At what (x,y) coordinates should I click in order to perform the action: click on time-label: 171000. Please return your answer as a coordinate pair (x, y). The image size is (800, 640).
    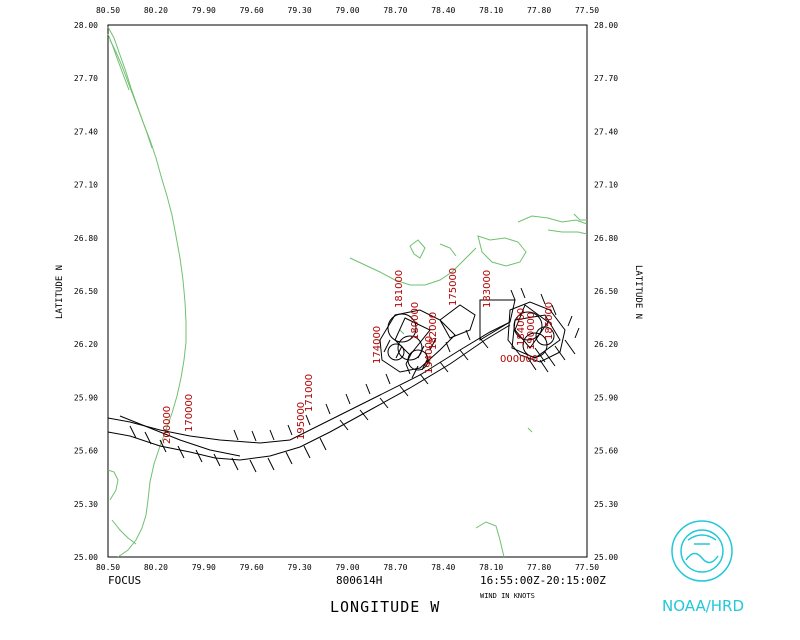
    Looking at the image, I should click on (309, 393).